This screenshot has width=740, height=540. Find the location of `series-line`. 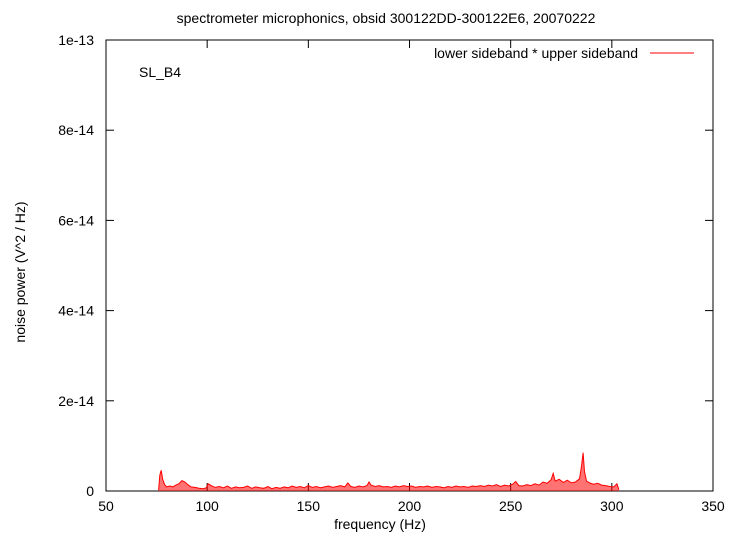

series-line is located at coordinates (389, 471).